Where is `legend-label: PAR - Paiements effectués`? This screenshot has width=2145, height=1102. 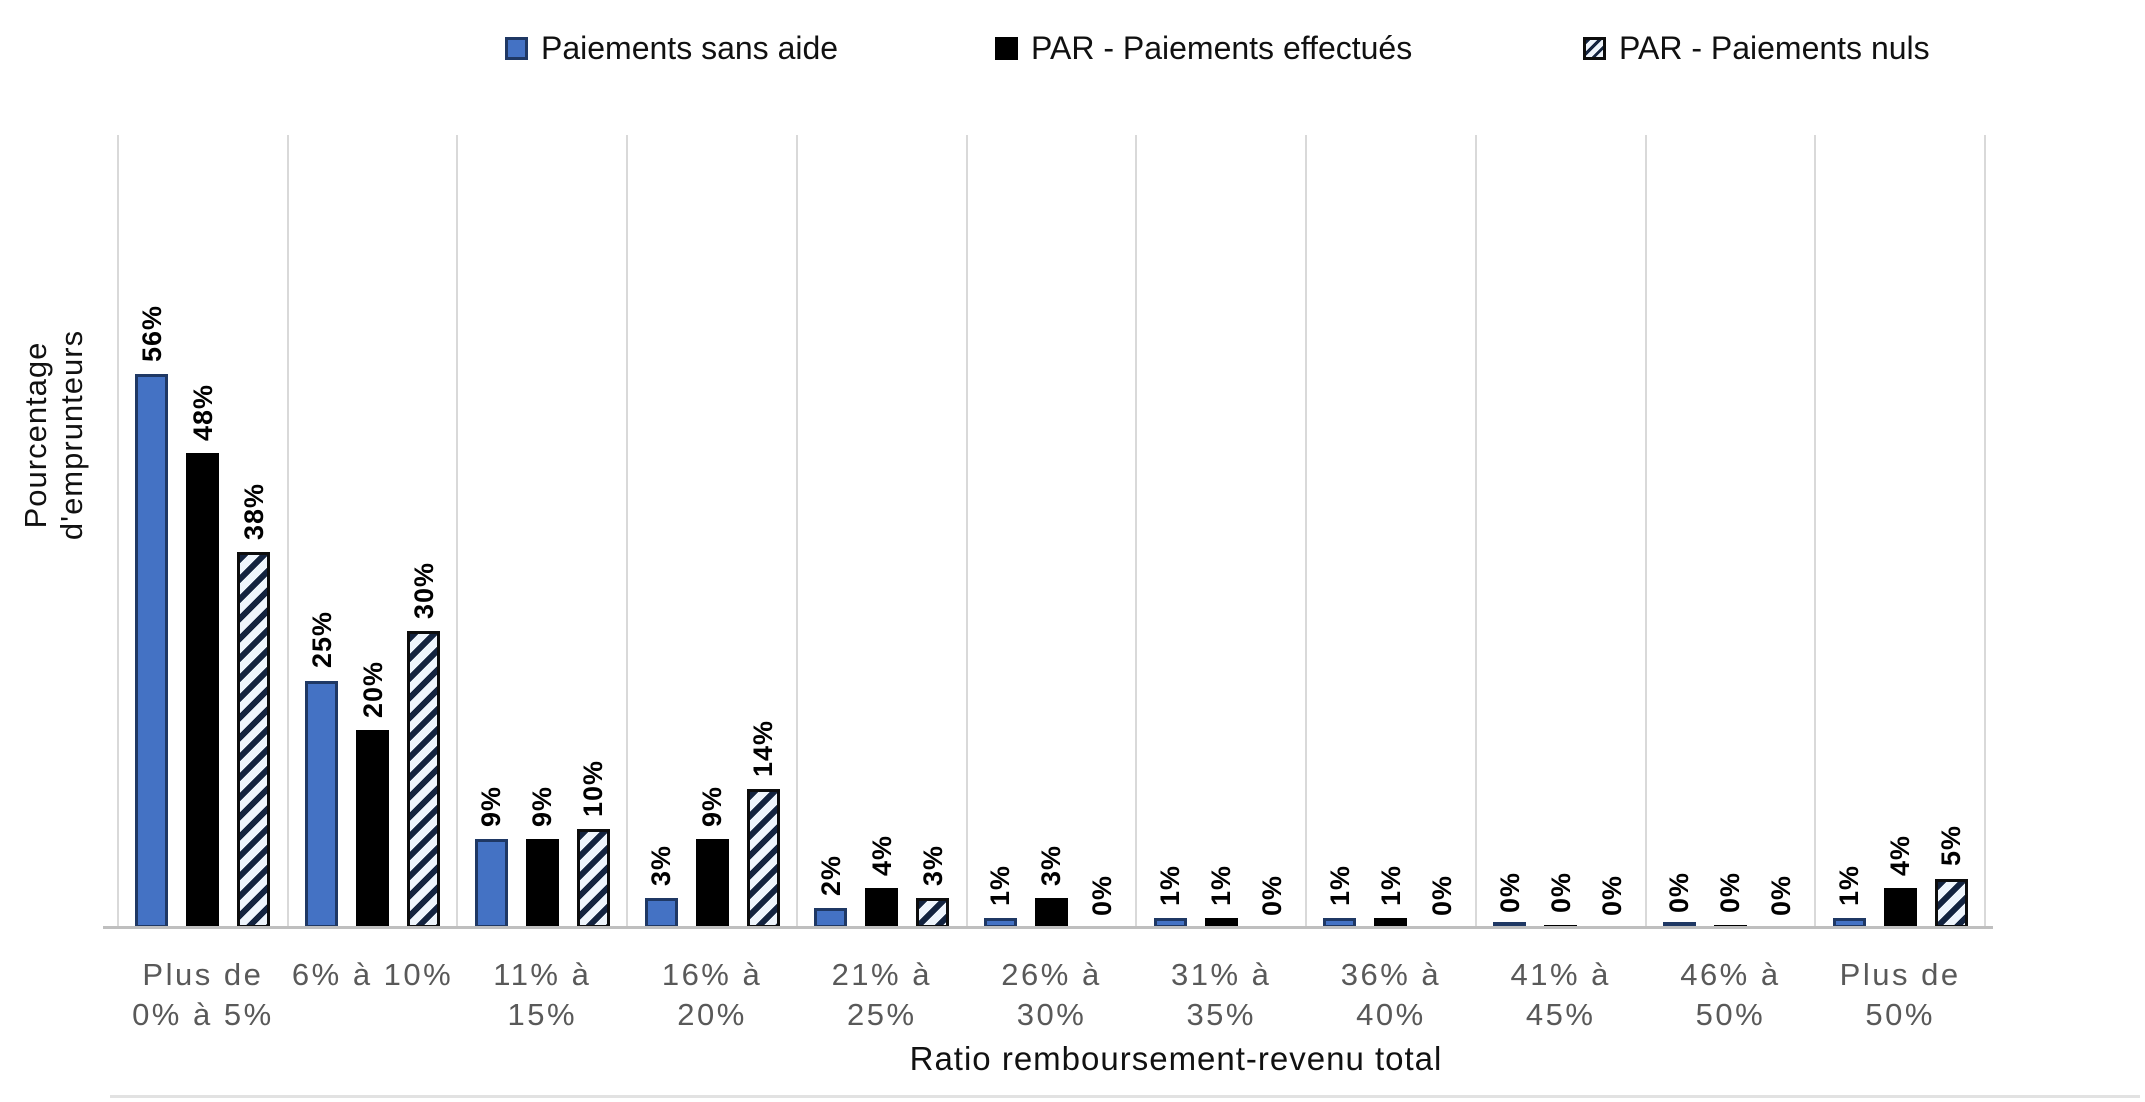
legend-label: PAR - Paiements effectués is located at coordinates (1222, 47).